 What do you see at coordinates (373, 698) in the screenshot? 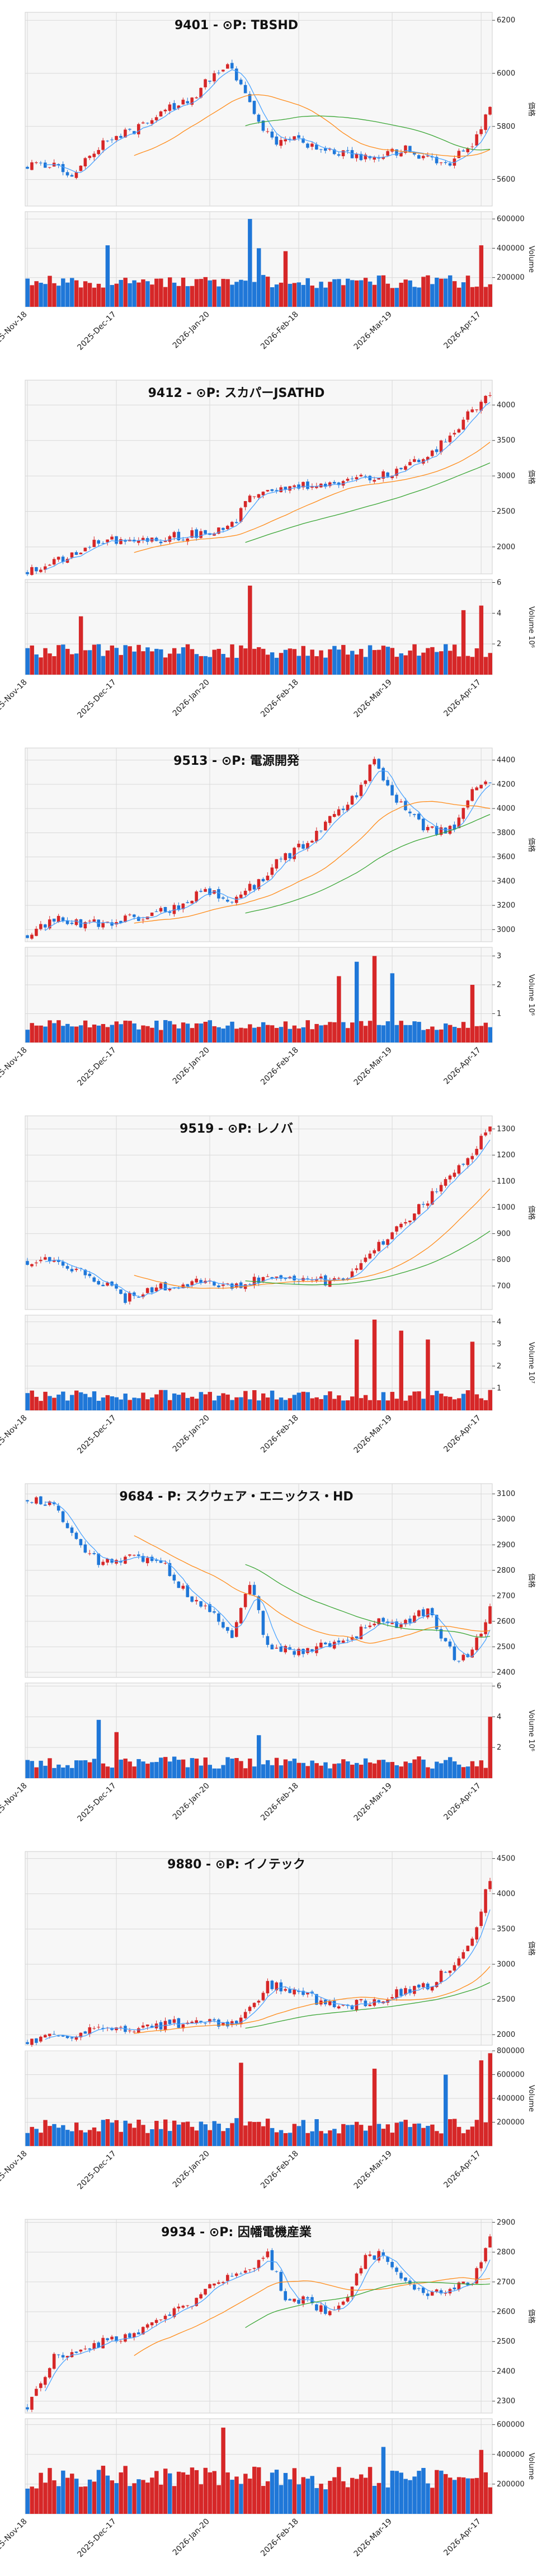
I see `x-tick-label: 2026-Mar-19` at bounding box center [373, 698].